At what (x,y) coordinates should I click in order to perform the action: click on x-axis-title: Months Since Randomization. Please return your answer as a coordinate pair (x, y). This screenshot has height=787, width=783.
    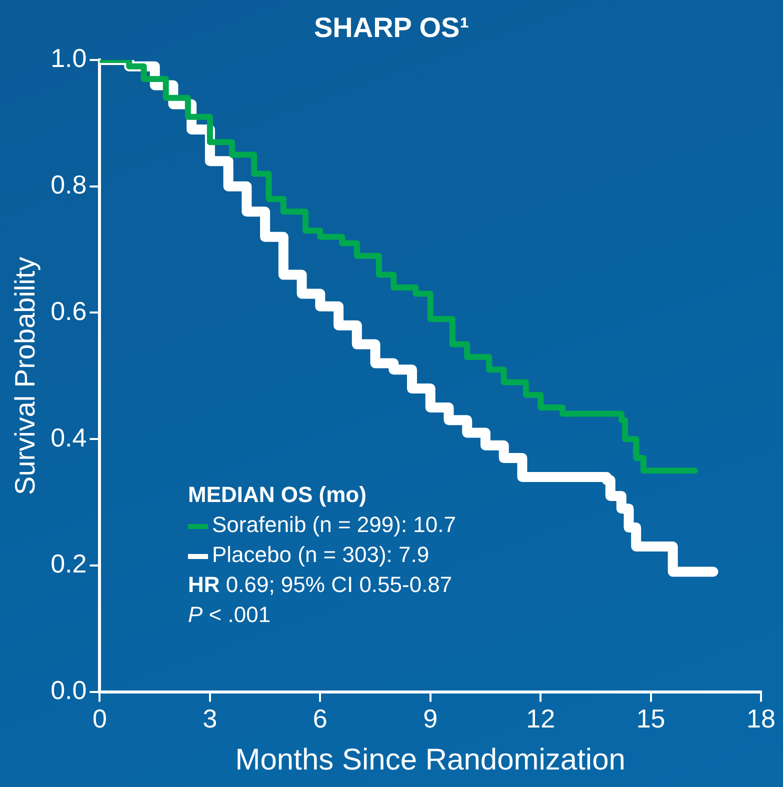
    Looking at the image, I should click on (430, 759).